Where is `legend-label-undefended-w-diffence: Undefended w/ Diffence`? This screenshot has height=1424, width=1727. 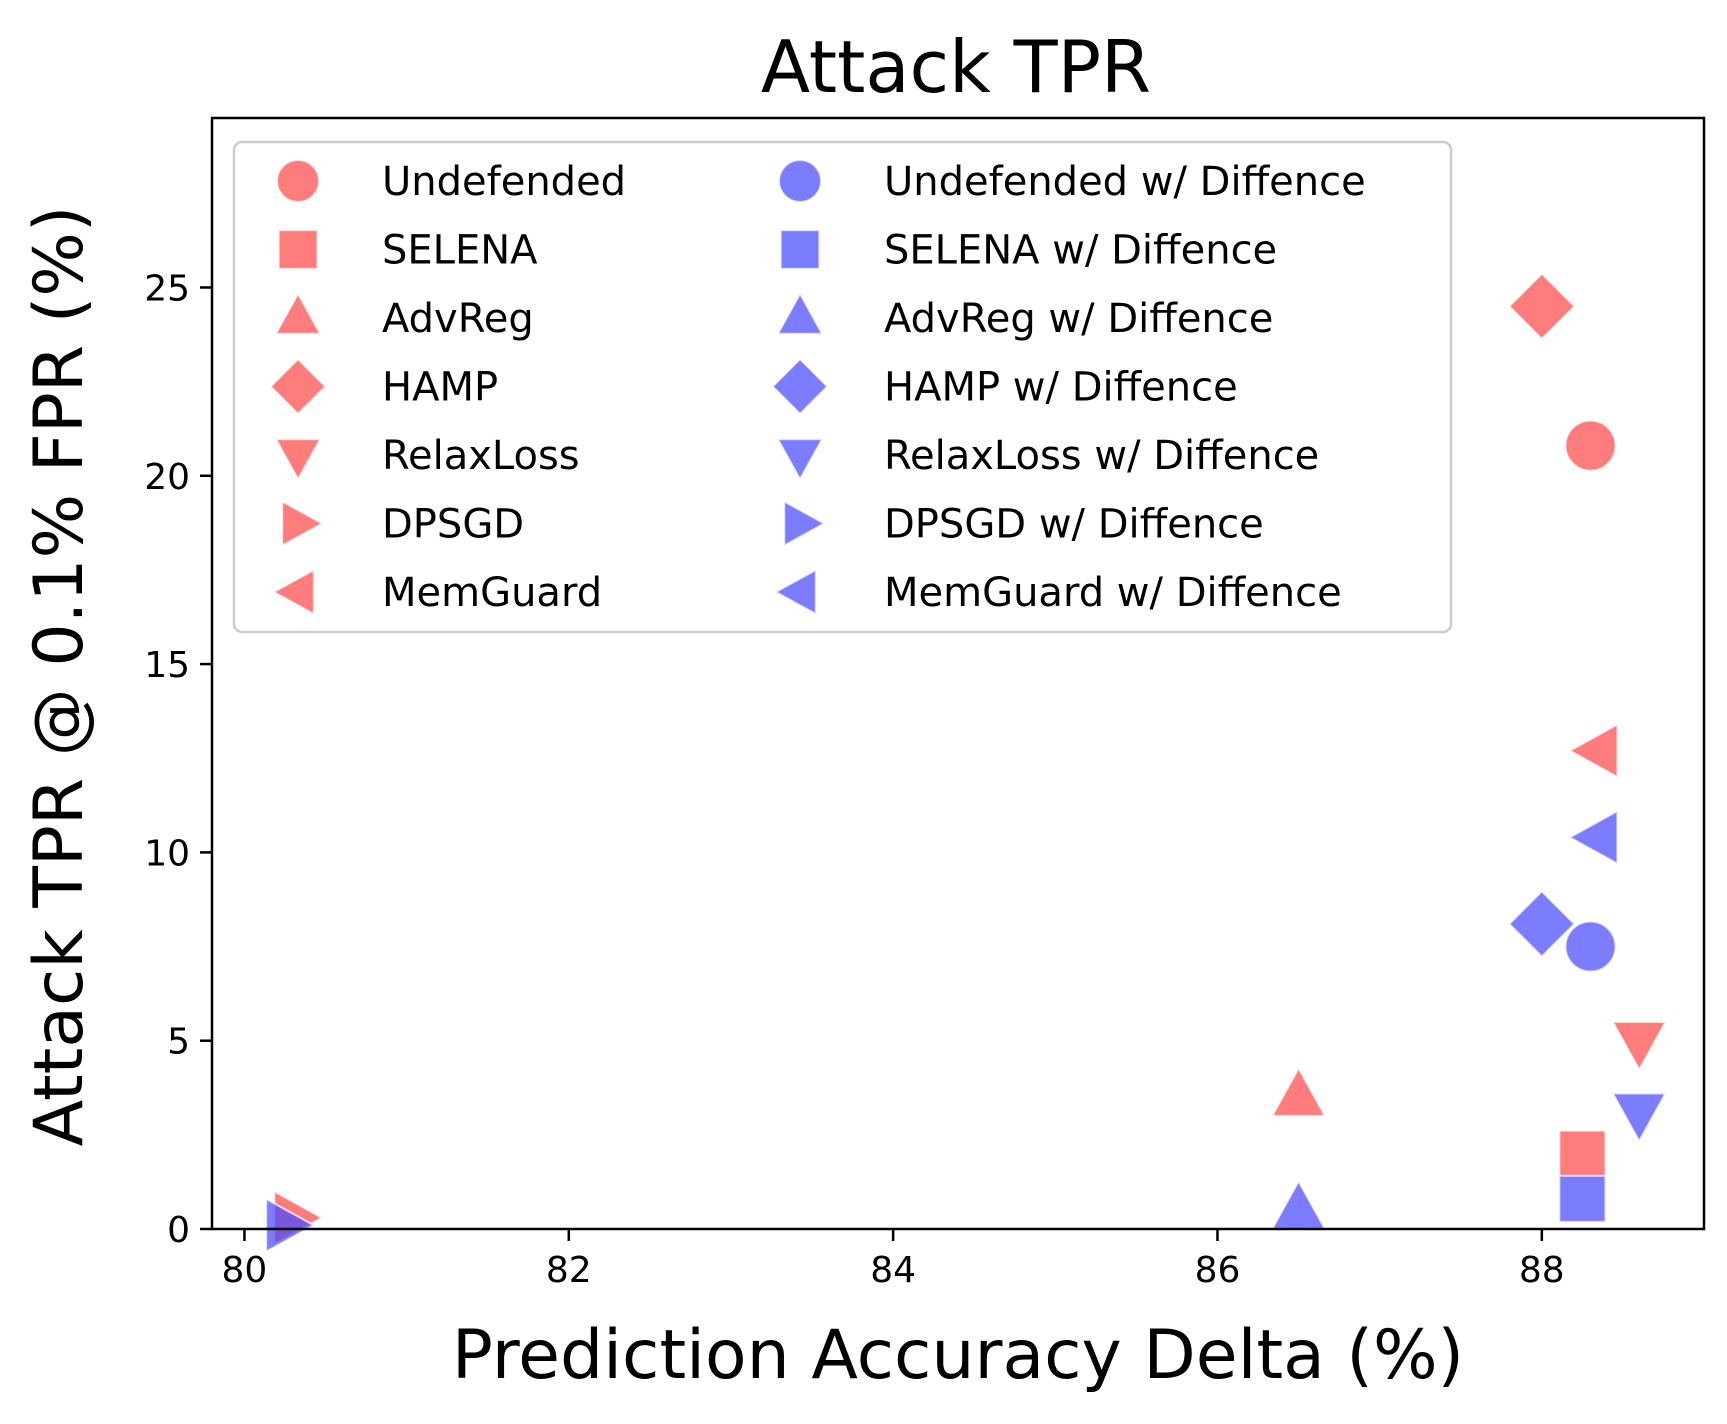 legend-label-undefended-w-diffence: Undefended w/ Diffence is located at coordinates (1125, 182).